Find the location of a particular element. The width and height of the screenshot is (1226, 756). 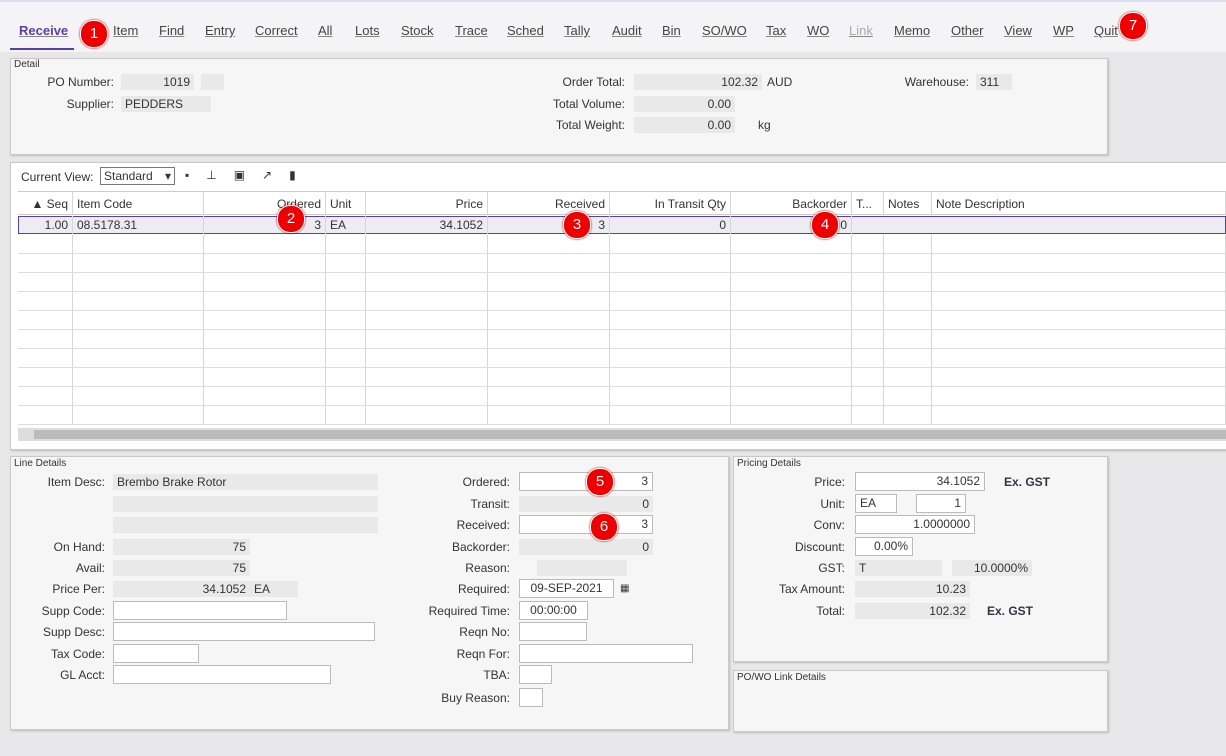

menu-tab: WP is located at coordinates (1063, 30).